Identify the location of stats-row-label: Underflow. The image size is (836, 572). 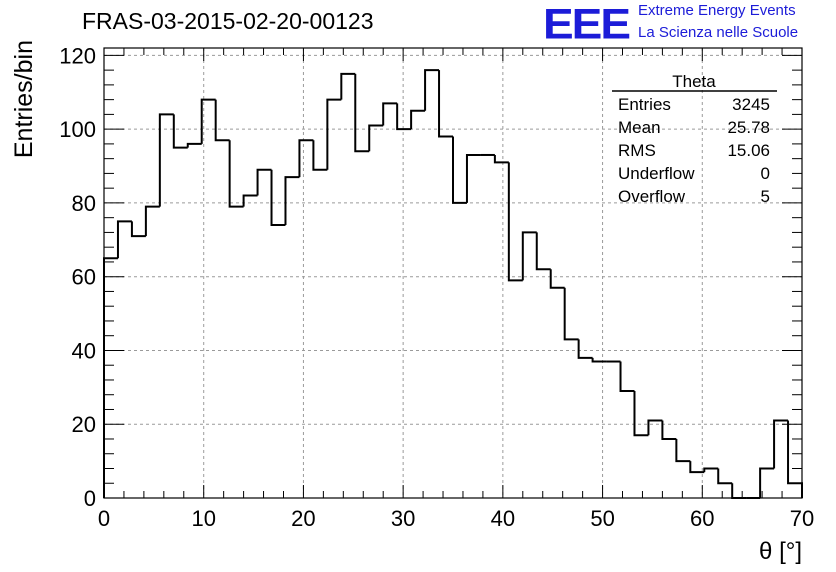
(656, 173).